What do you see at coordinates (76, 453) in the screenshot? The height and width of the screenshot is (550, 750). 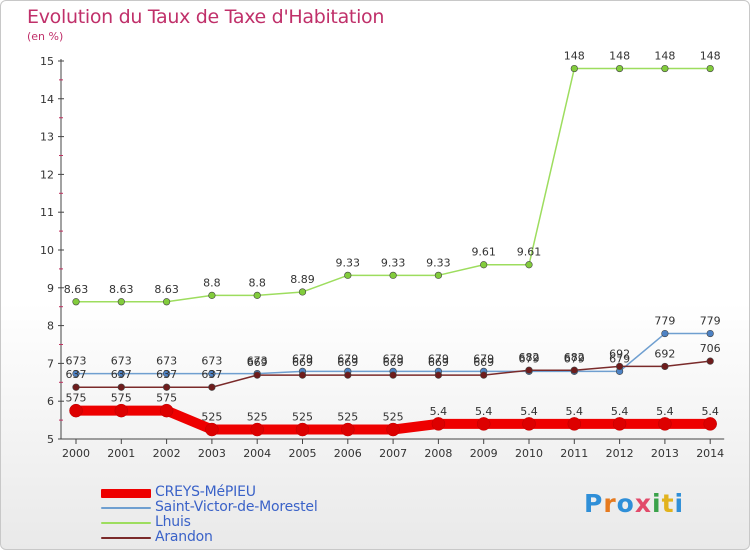 I see `x-tick-label: 2000` at bounding box center [76, 453].